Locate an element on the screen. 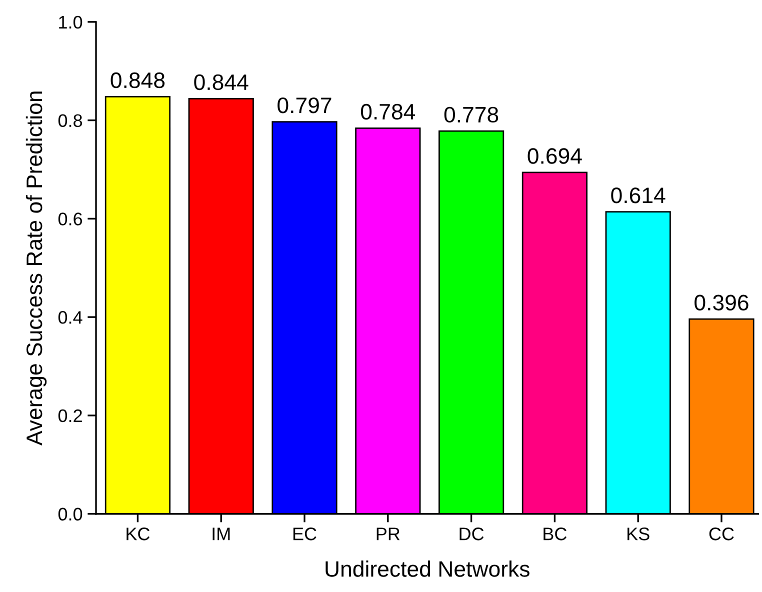 This screenshot has height=592, width=762. data-label: 0.848 is located at coordinates (137, 80).